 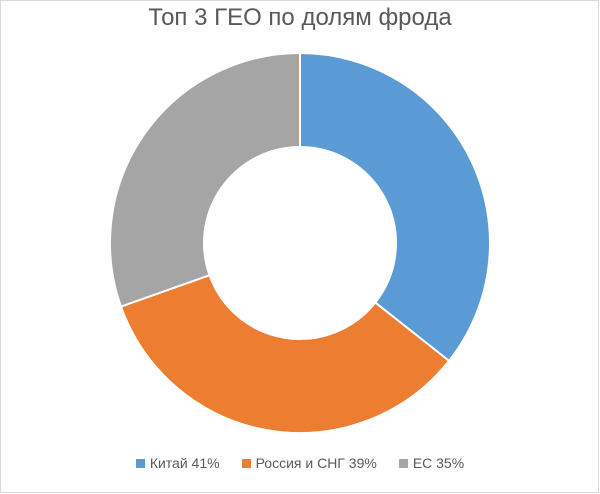 What do you see at coordinates (316, 463) in the screenshot?
I see `legend-label: Россия и СНГ 39%` at bounding box center [316, 463].